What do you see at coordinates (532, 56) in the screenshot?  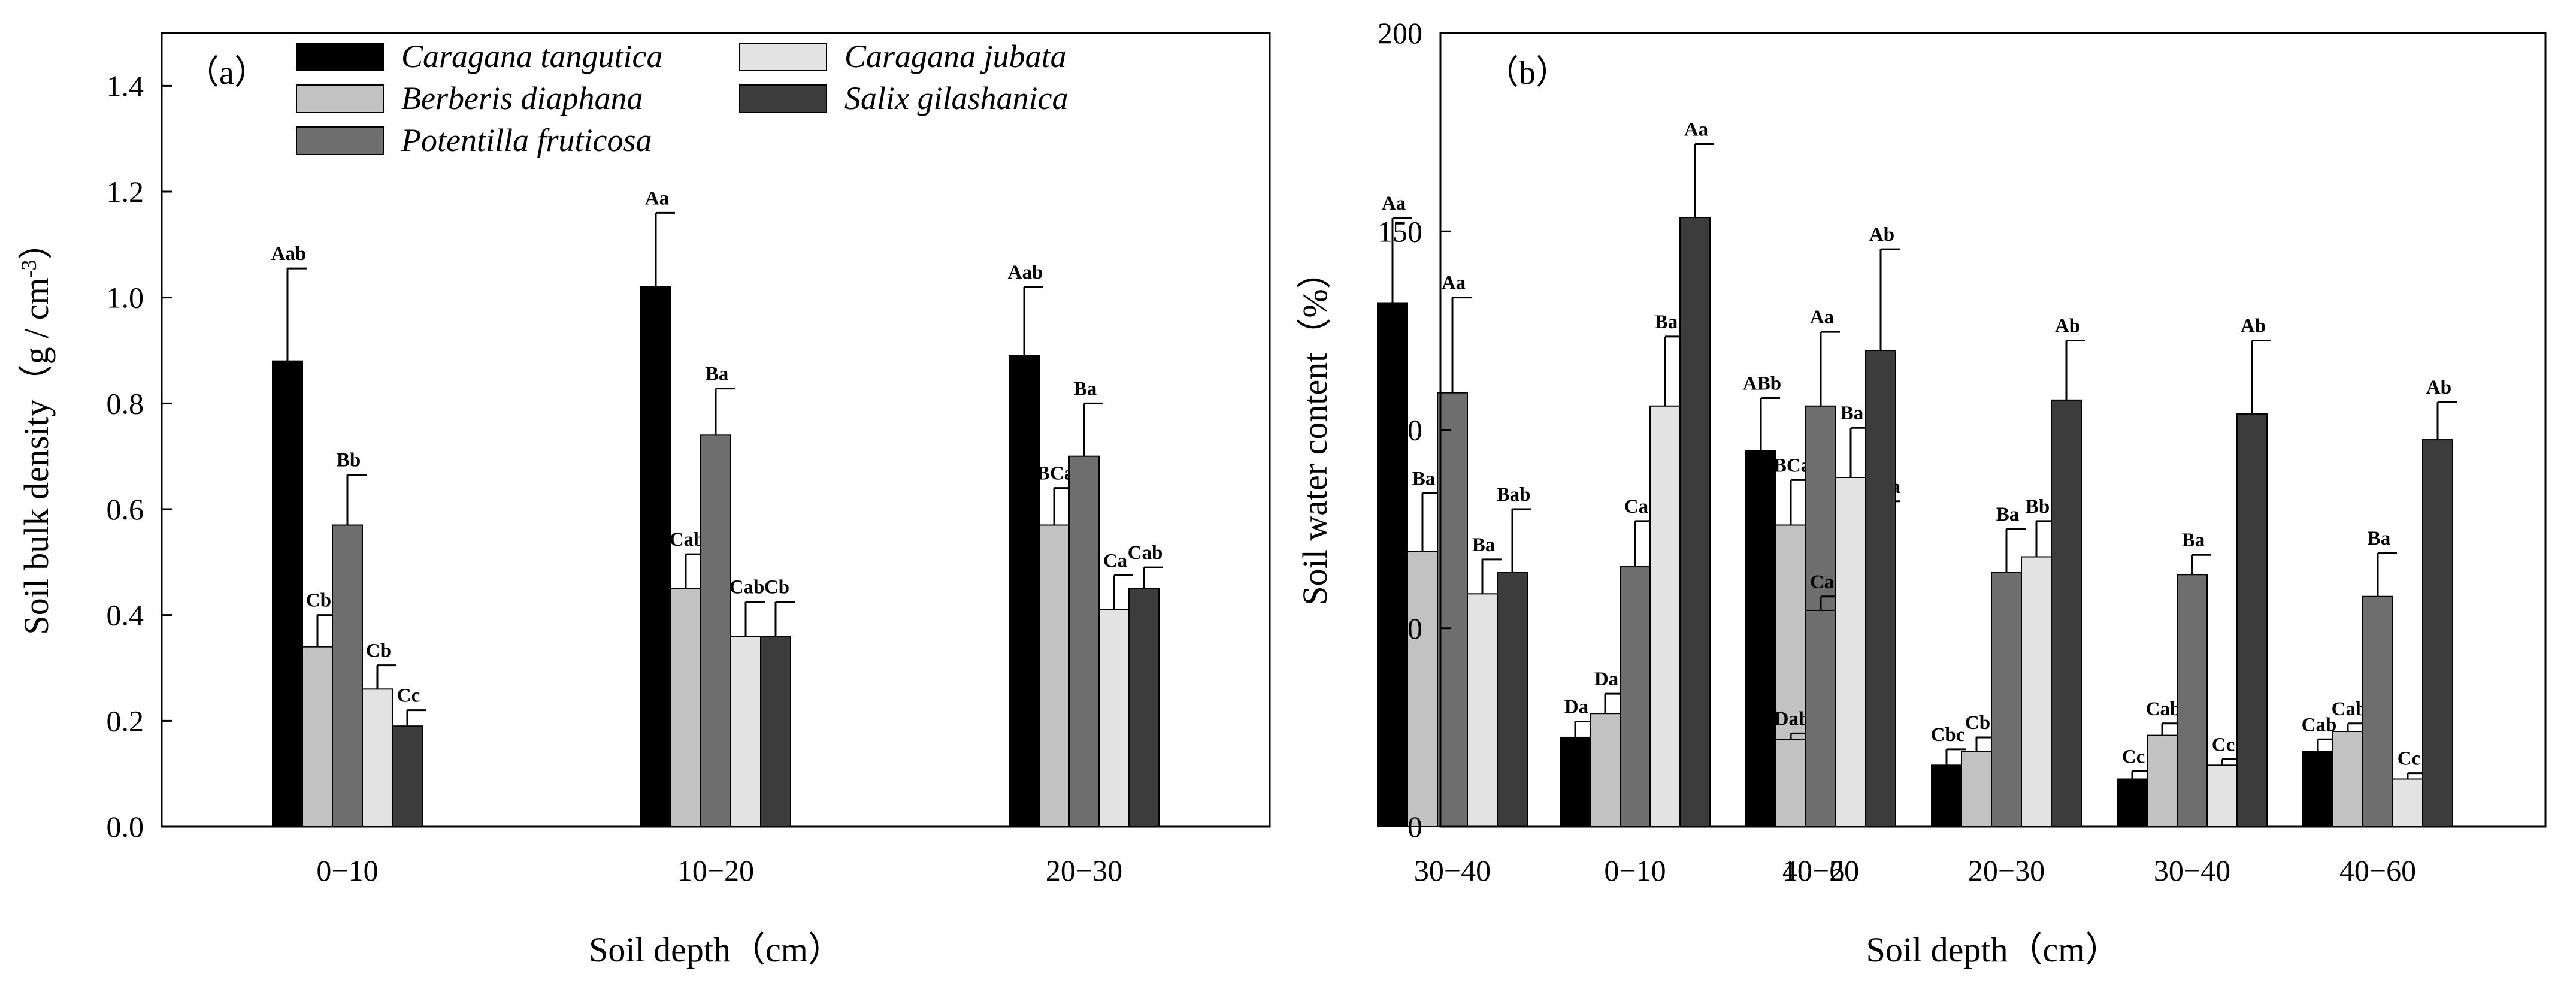 I see `legend-label: Caragana tangutica` at bounding box center [532, 56].